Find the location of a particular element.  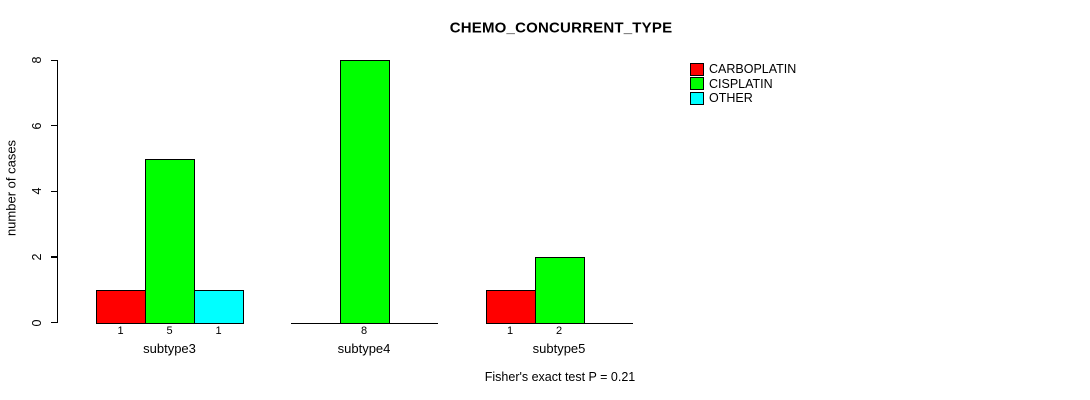

legend-item: CARBOPLATIN is located at coordinates (743, 69).